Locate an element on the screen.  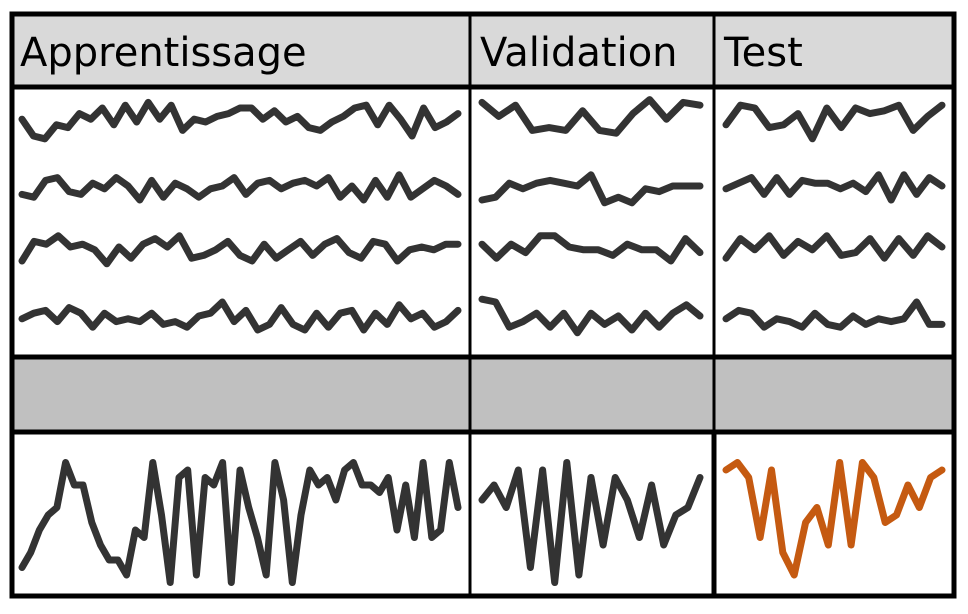
header-row-background is located at coordinates (483, 50).